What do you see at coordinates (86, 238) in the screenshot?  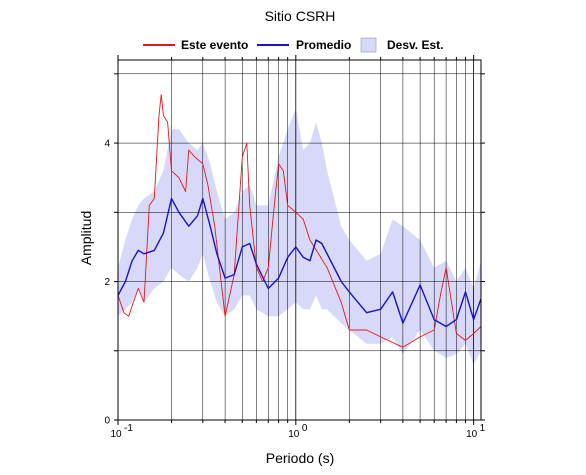 I see `y-axis-label: Amplitud` at bounding box center [86, 238].